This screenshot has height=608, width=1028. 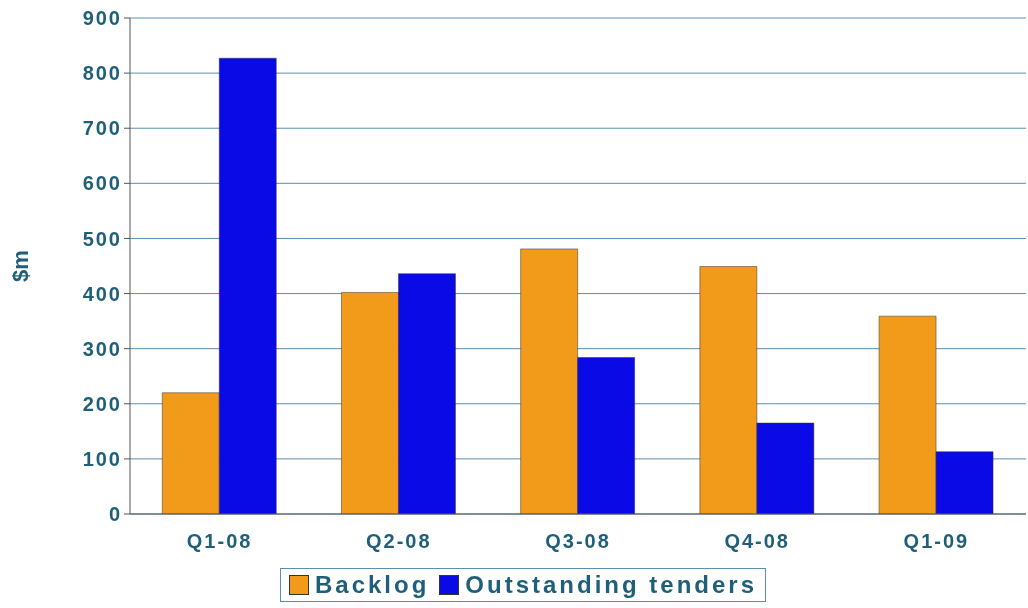 I want to click on y-tick-label: 900, so click(x=102, y=18).